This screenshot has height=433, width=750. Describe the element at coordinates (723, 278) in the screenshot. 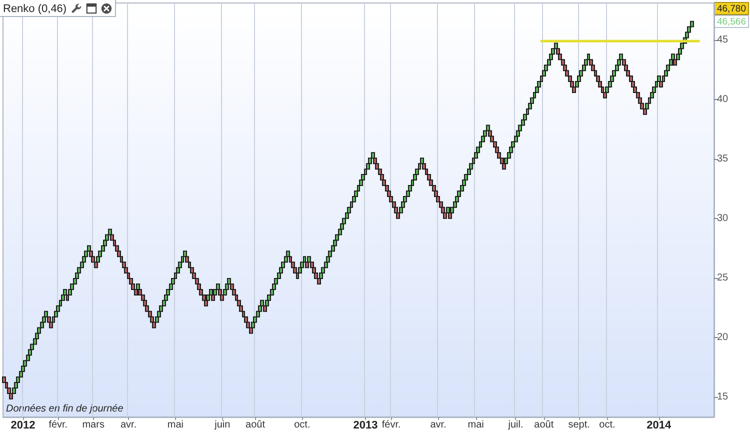

I see `y-tick-label: 25` at that location.